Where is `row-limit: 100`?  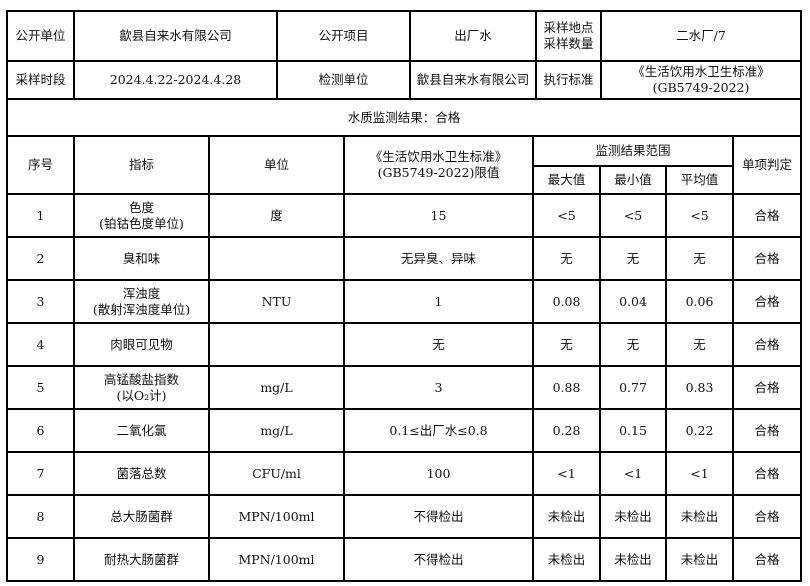 row-limit: 100 is located at coordinates (438, 473).